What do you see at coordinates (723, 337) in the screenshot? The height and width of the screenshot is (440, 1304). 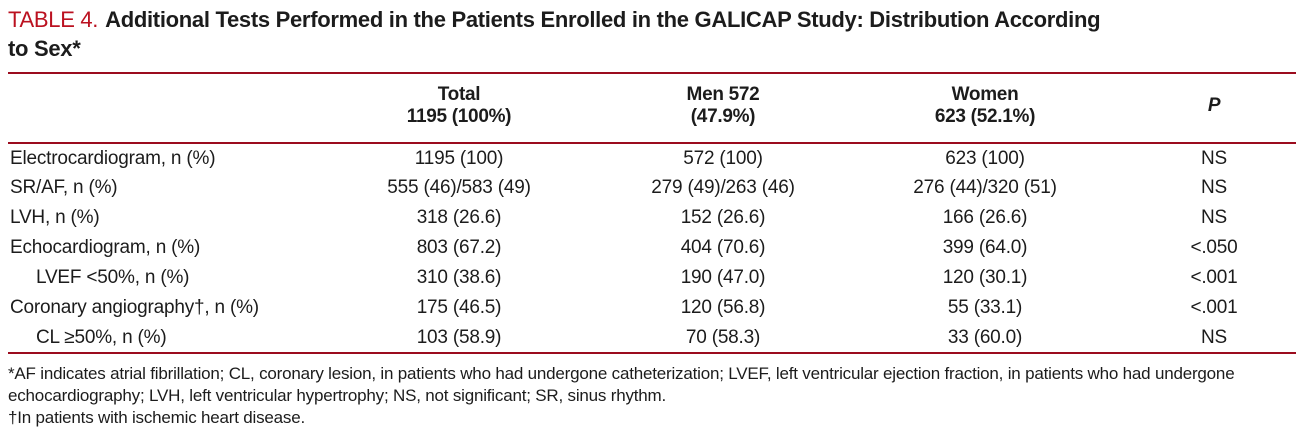 I see `cell-men: 70 (58.3)` at bounding box center [723, 337].